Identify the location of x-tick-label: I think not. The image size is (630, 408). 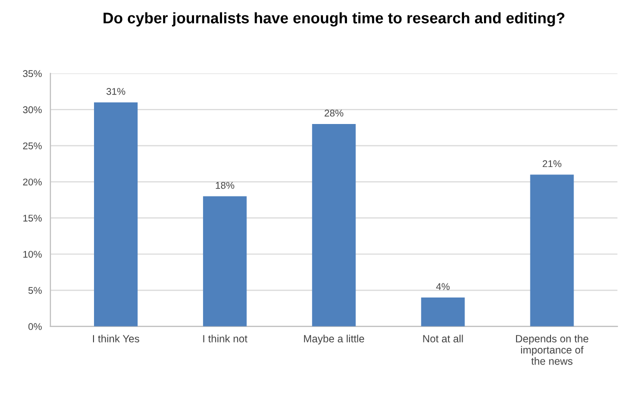
(225, 338).